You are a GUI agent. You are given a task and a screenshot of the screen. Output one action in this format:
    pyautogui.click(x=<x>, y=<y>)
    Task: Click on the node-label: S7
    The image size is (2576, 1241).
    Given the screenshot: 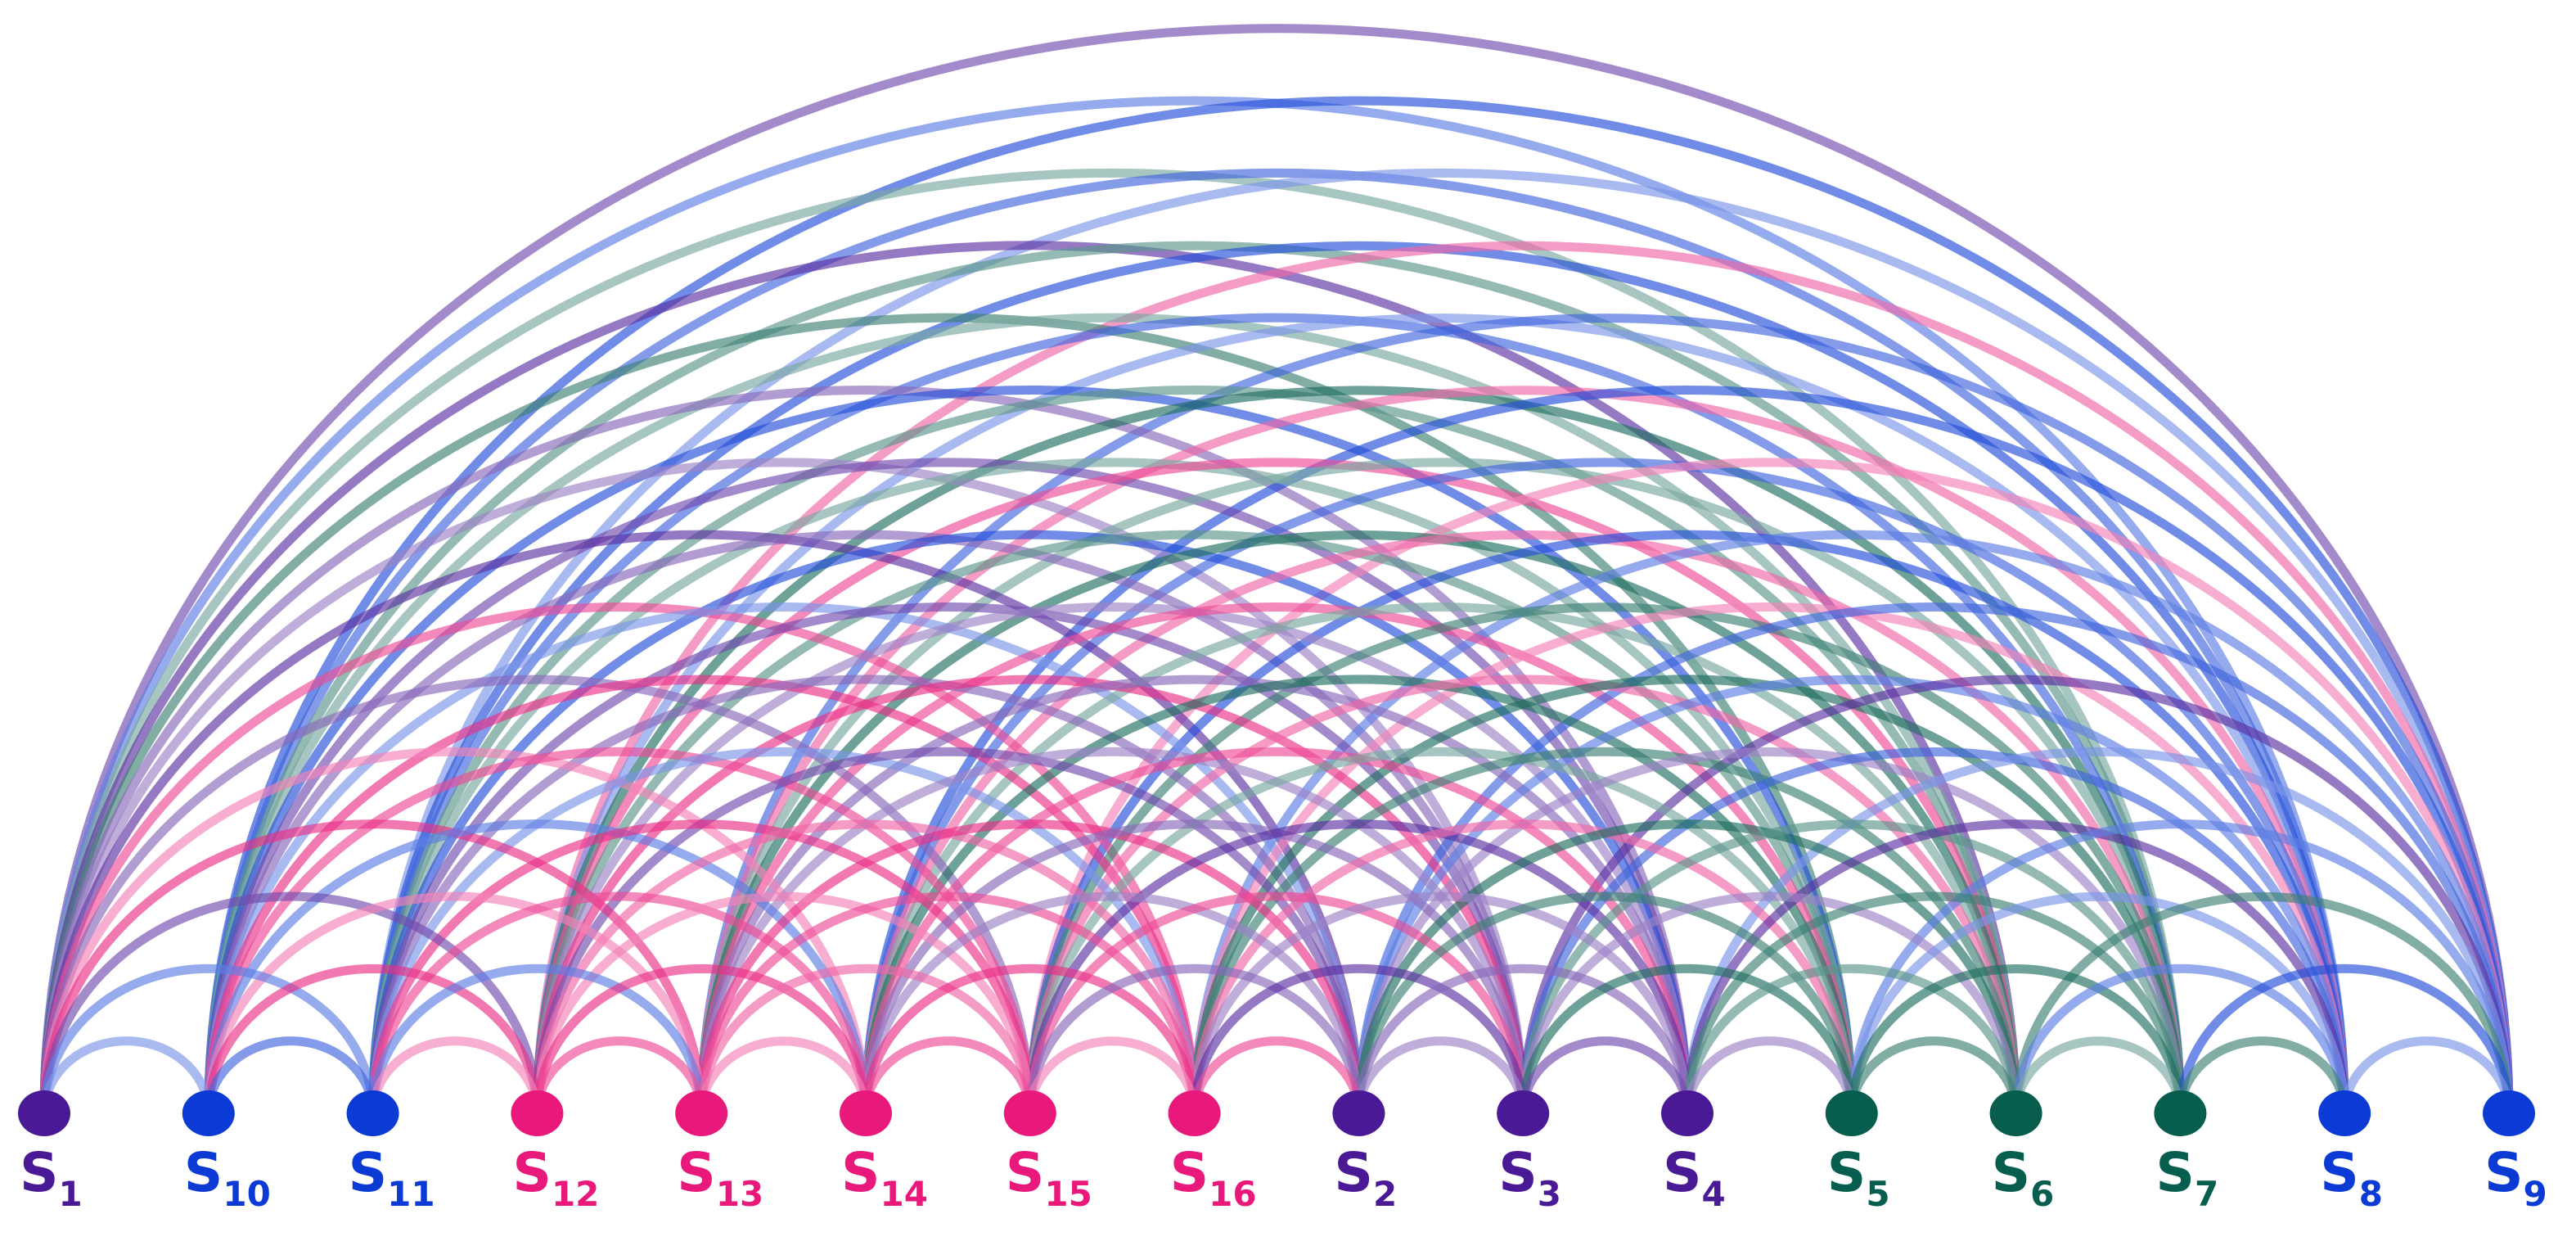 What is the action you would take?
    pyautogui.click(x=2186, y=1177)
    